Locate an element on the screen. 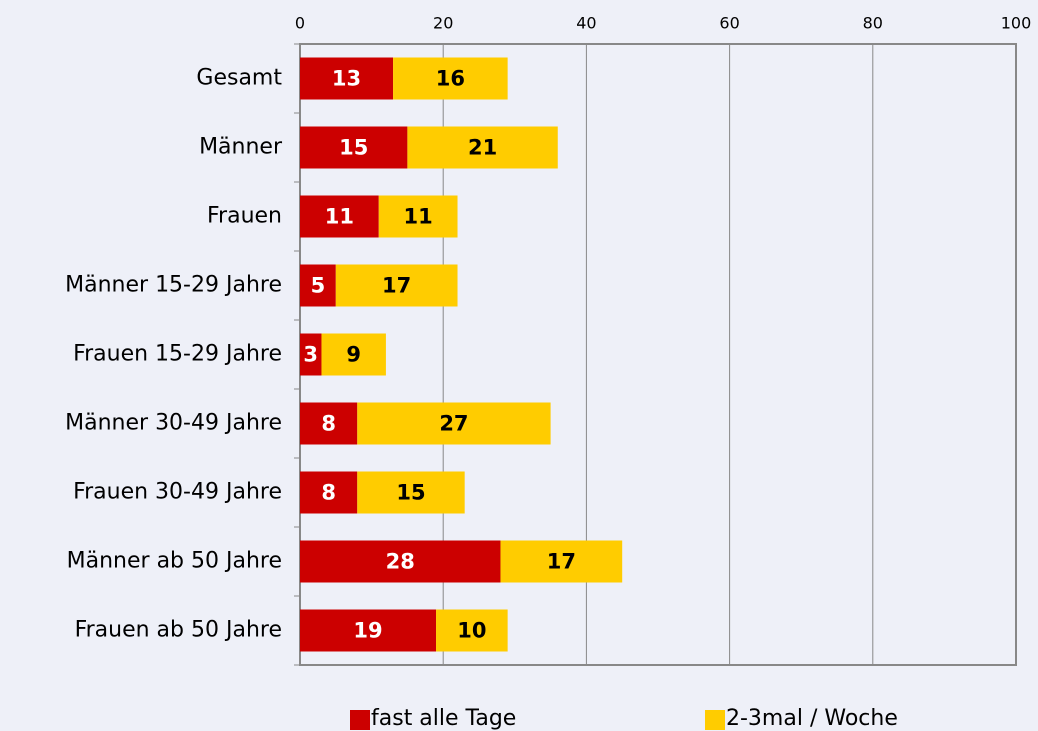  x-tick-label: 100 is located at coordinates (1016, 23).